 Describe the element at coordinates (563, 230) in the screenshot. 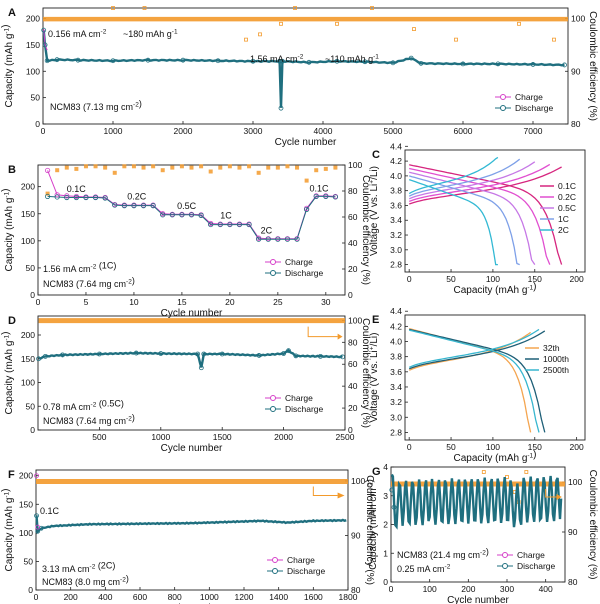

I see `legend-label: 2C` at that location.